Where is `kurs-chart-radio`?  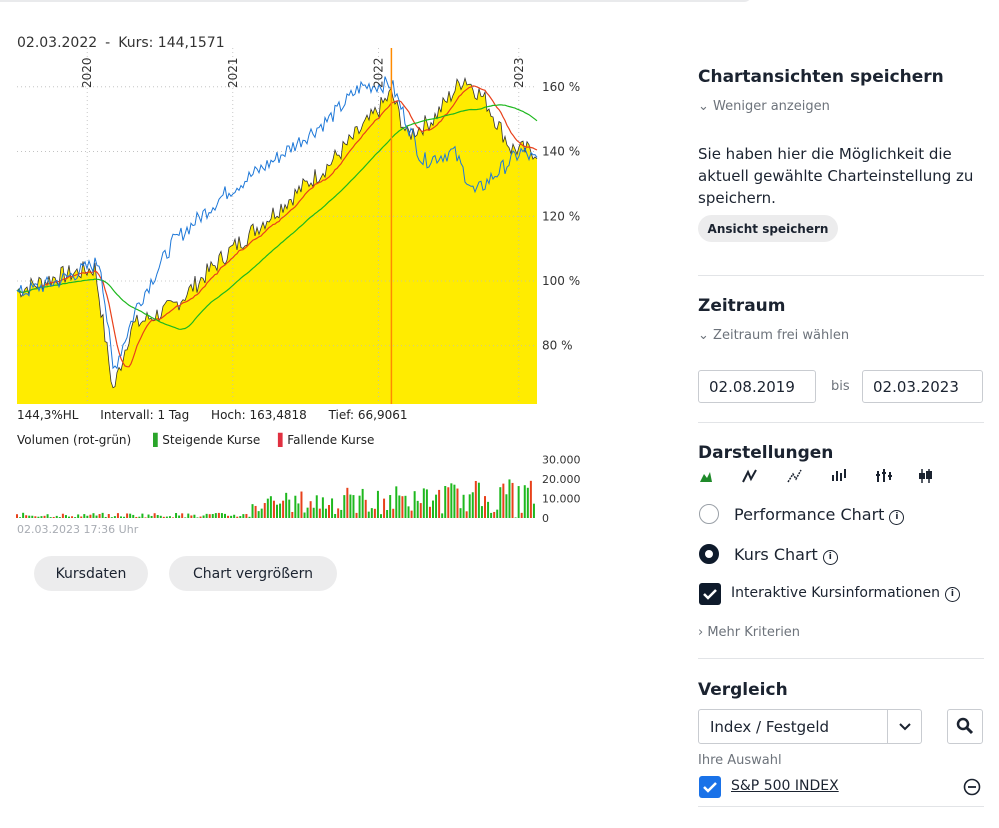 kurs-chart-radio is located at coordinates (709, 554).